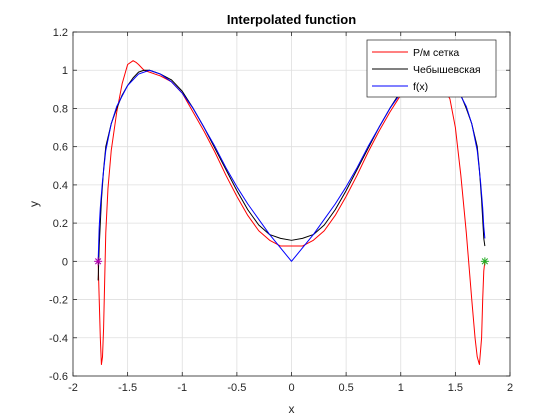 The width and height of the screenshot is (560, 420). What do you see at coordinates (60, 148) in the screenshot?
I see `y-tick-label: 0.6` at bounding box center [60, 148].